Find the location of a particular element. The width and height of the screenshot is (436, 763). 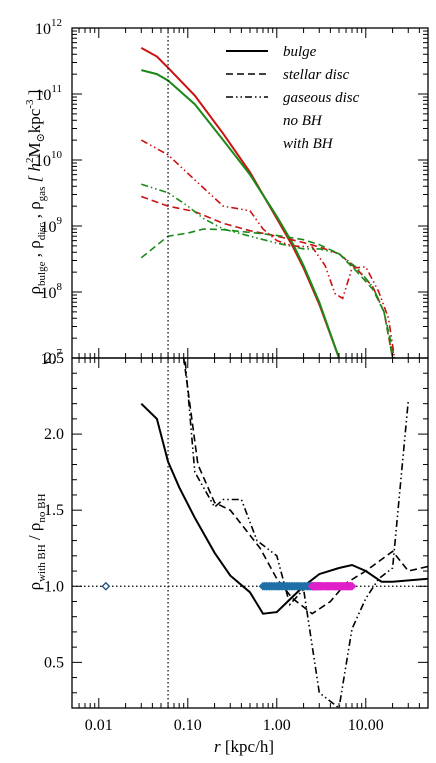

legend-label-no-BH: no BH is located at coordinates (303, 121).